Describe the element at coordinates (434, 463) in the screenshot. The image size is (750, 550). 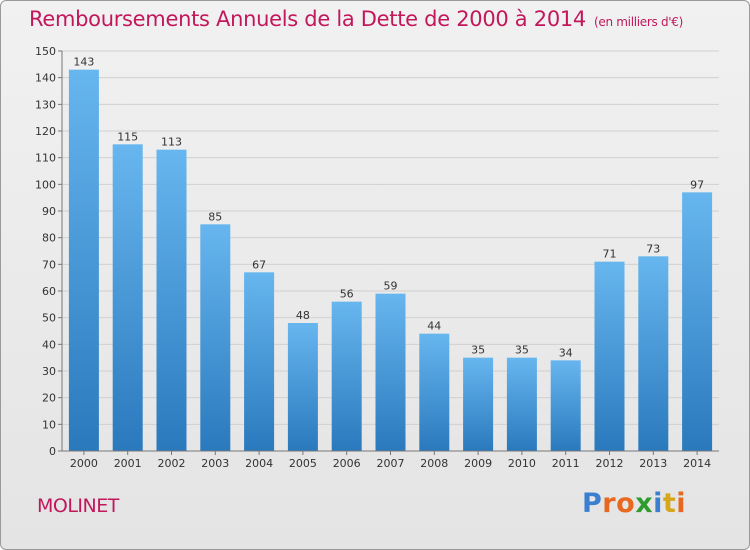
I see `x-tick-label: 2008` at that location.